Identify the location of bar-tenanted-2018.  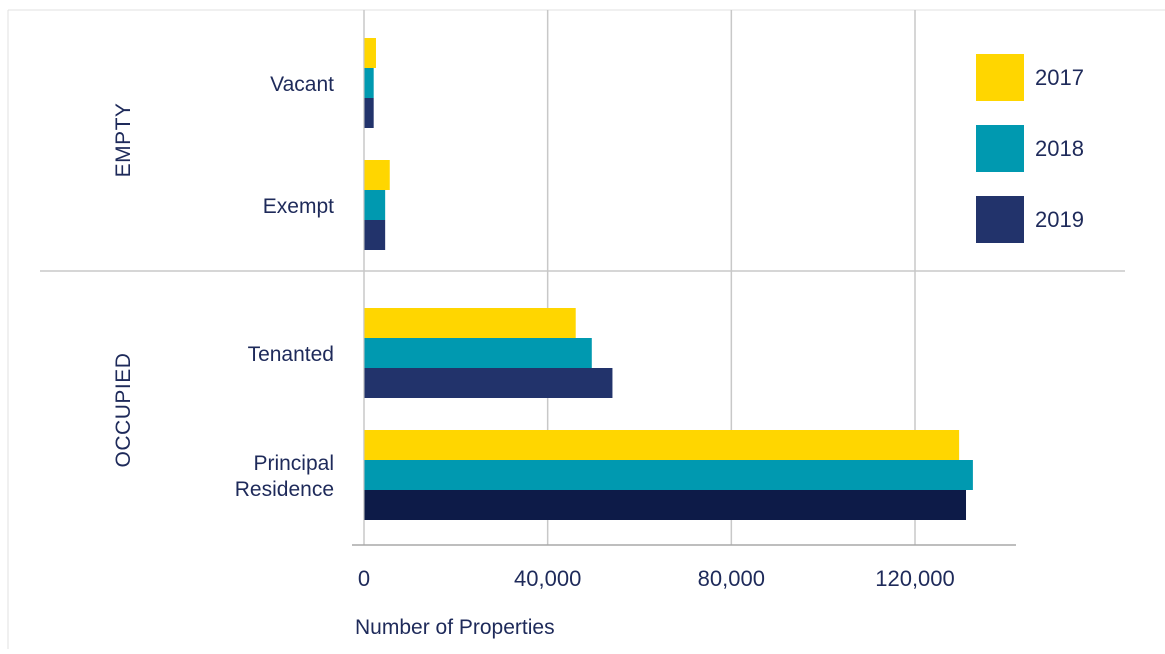
(478, 353).